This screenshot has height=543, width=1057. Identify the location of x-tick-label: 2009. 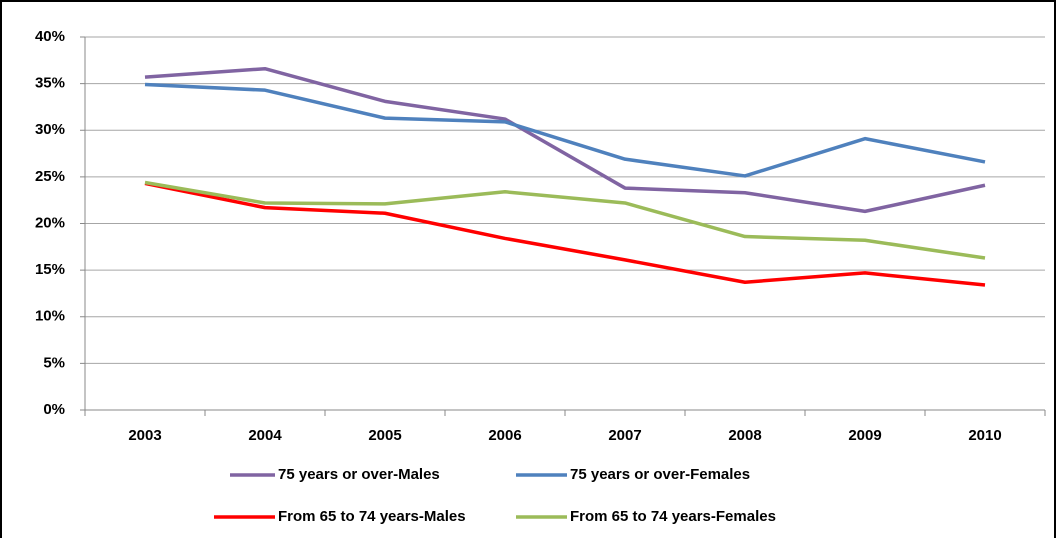
(864, 435).